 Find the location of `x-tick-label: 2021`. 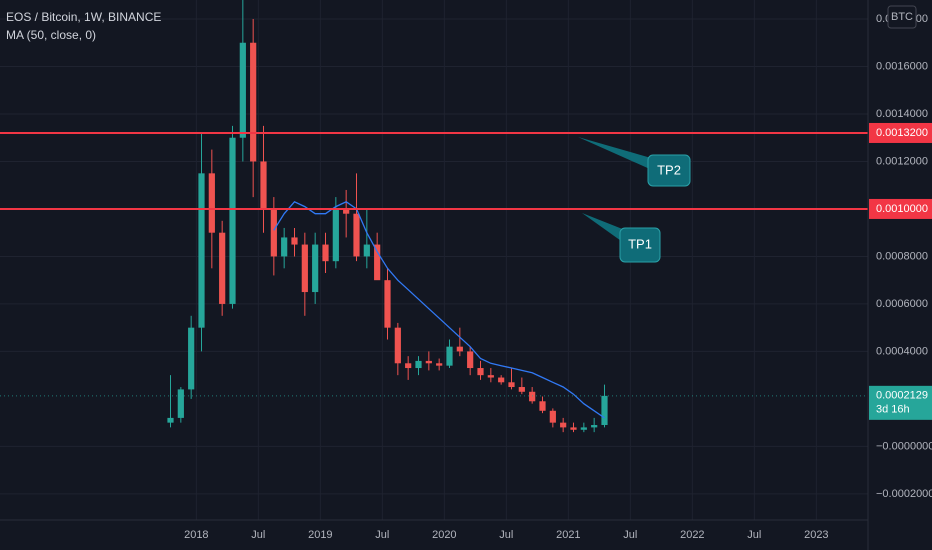

x-tick-label: 2021 is located at coordinates (568, 535).